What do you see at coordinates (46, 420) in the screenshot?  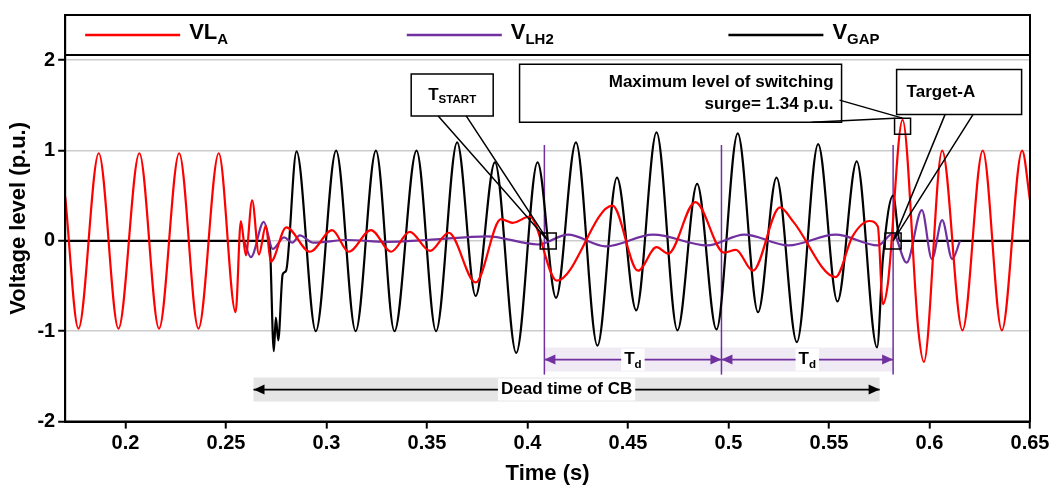 I see `y-tick-label: -2` at bounding box center [46, 420].